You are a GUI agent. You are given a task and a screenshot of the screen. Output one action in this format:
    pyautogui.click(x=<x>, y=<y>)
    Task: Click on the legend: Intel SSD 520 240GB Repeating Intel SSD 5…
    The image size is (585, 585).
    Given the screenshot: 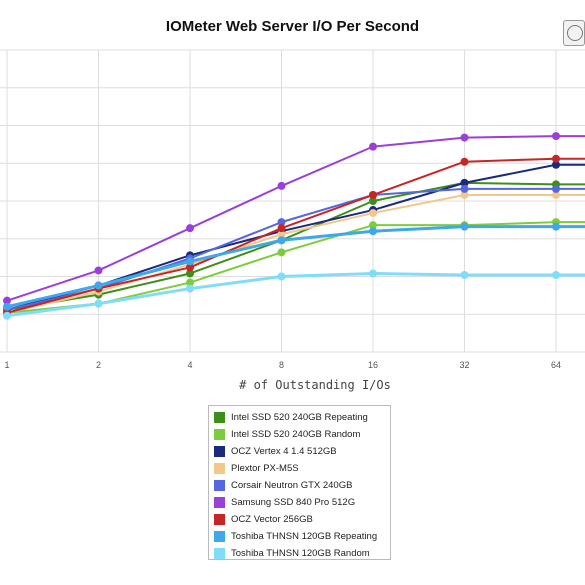 What is the action you would take?
    pyautogui.click(x=299, y=482)
    